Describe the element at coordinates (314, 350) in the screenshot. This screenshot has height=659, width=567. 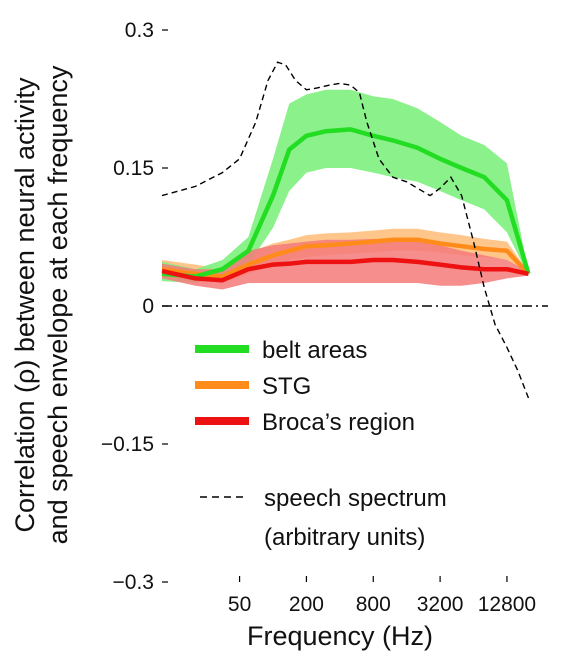
I see `legend-label-belt-areas: belt areas` at that location.